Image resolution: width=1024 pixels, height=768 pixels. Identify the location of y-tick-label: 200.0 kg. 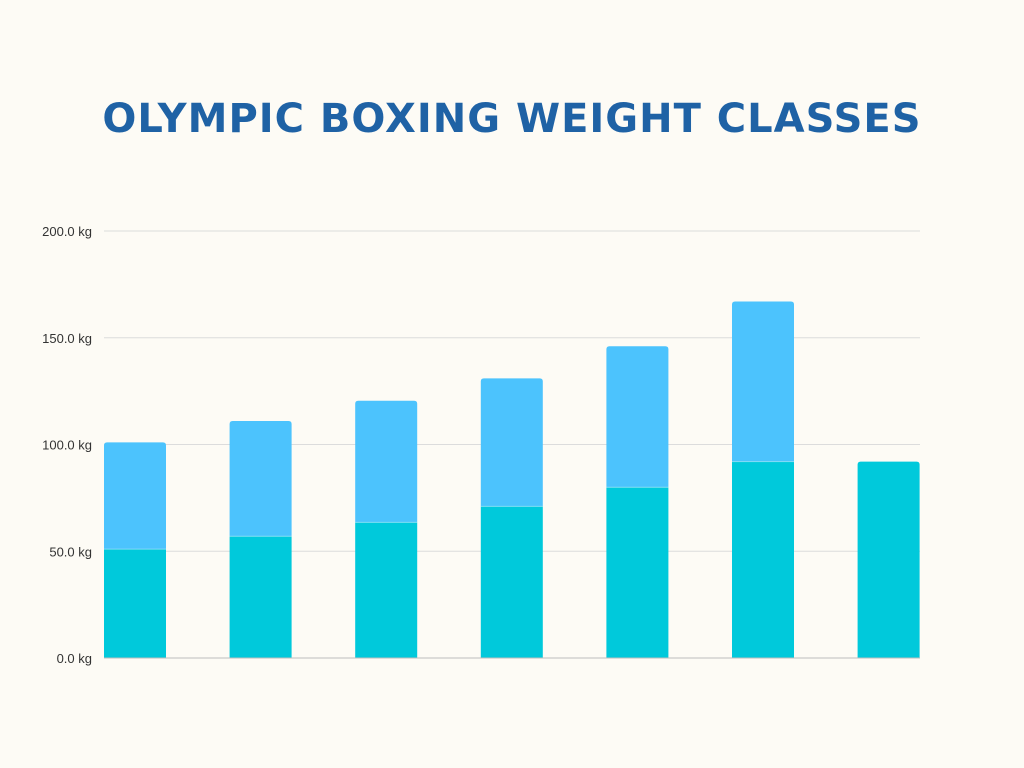
(67, 231).